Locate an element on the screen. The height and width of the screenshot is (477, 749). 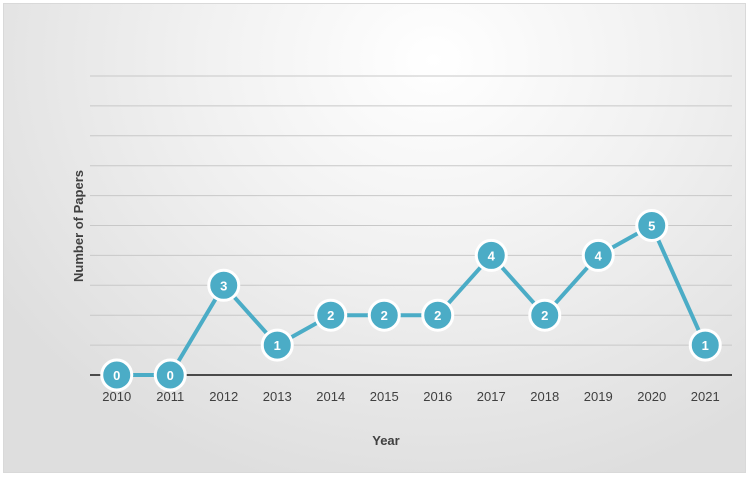
x-tick-label: 2011 is located at coordinates (170, 396).